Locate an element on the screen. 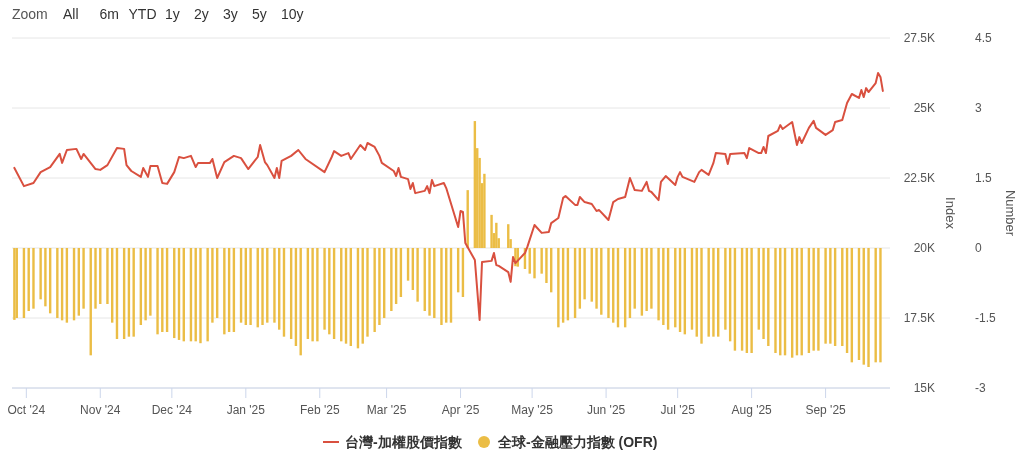 The width and height of the screenshot is (1024, 467). y2-axis-title: Number is located at coordinates (1010, 213).